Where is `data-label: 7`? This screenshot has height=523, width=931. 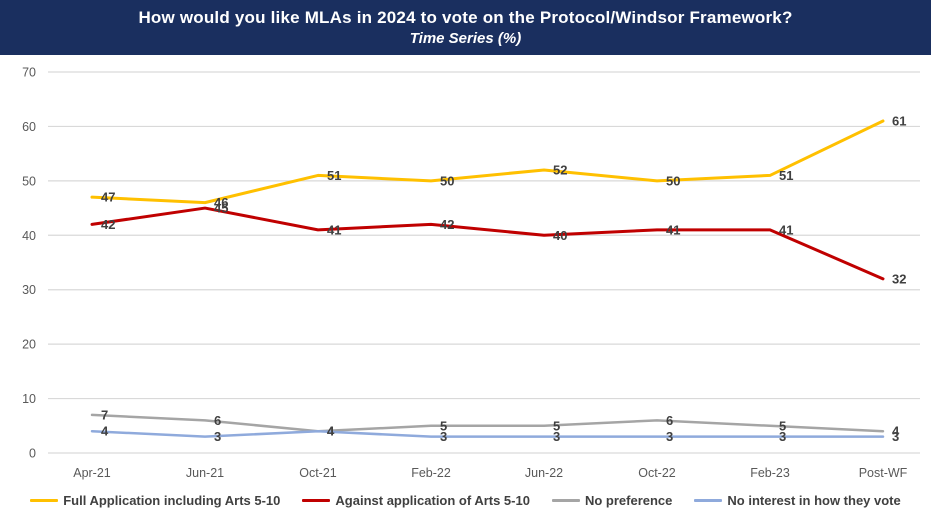 data-label: 7 is located at coordinates (104, 414).